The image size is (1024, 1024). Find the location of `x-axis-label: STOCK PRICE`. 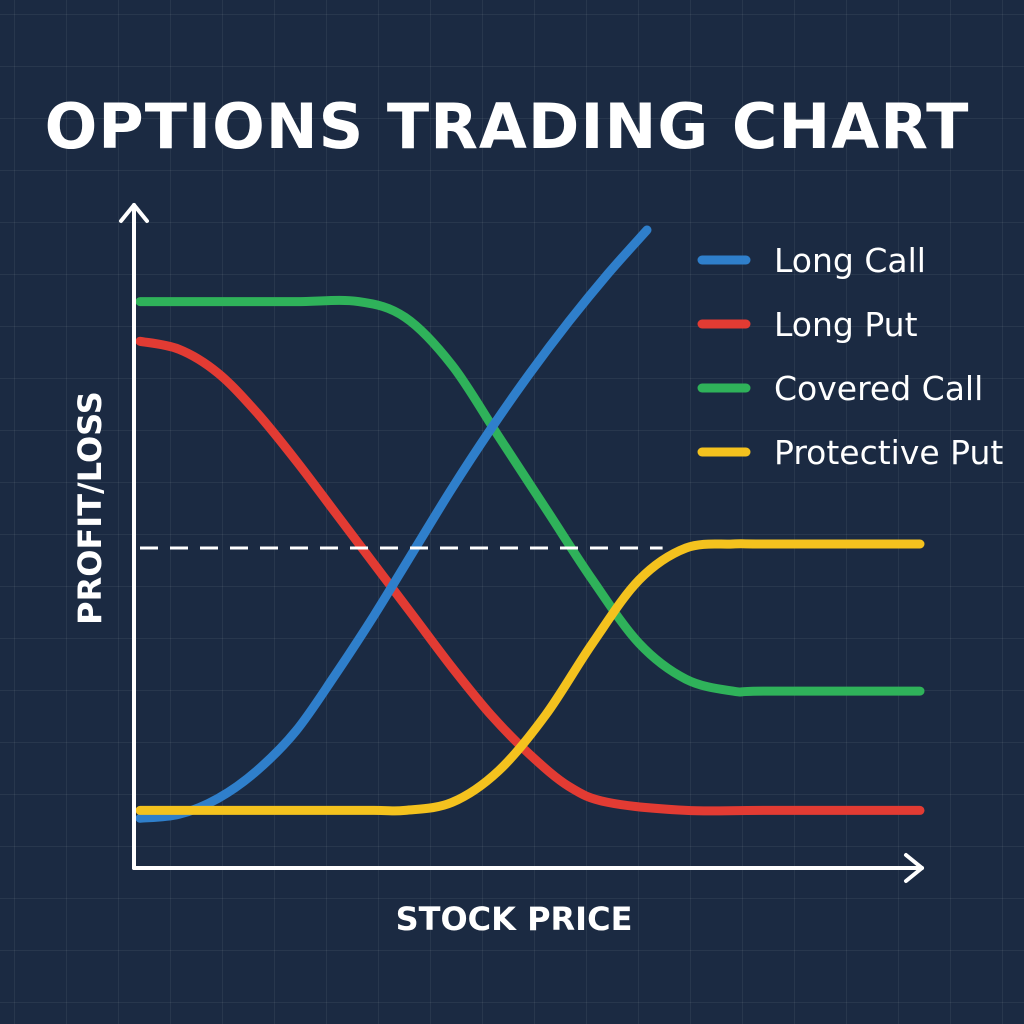

x-axis-label: STOCK PRICE is located at coordinates (514, 919).